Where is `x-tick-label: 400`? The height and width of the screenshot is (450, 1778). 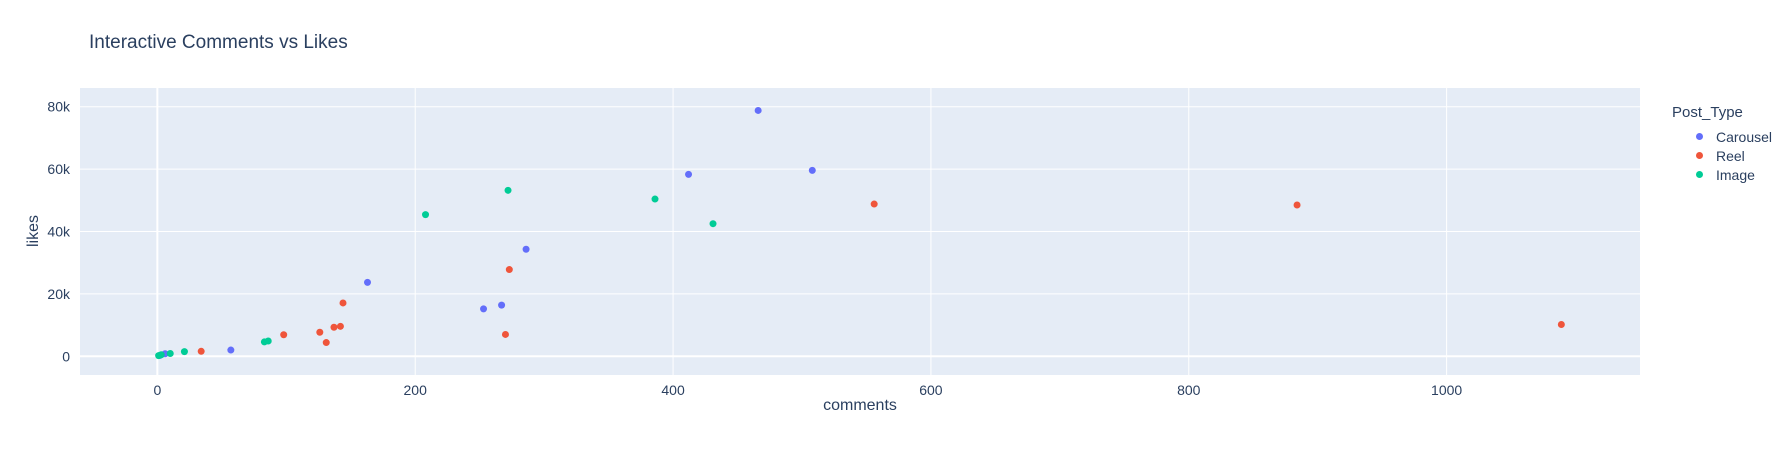 x-tick-label: 400 is located at coordinates (673, 390).